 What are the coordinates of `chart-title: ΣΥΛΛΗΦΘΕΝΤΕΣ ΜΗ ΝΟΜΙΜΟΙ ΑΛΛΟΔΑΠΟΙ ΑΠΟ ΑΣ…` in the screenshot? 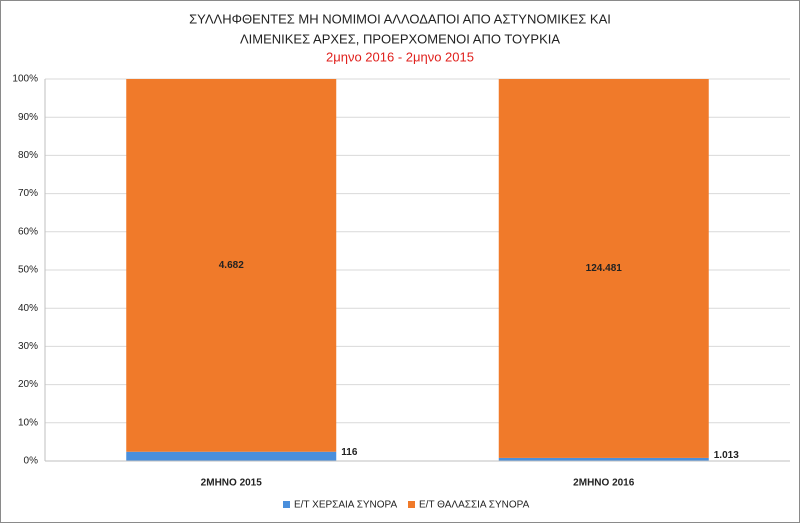 It's located at (400, 18).